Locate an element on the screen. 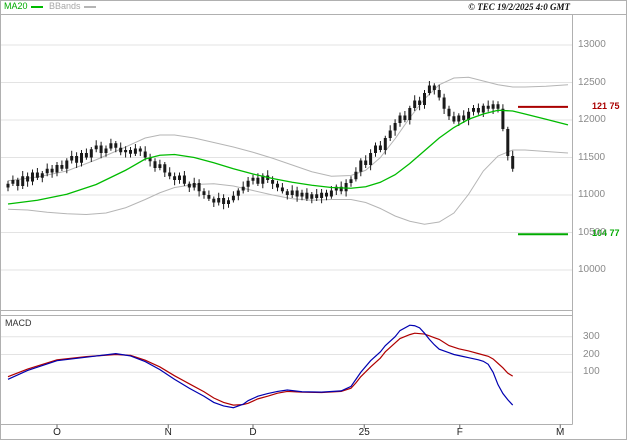  legend-bbands-label: BBands is located at coordinates (65, 6).